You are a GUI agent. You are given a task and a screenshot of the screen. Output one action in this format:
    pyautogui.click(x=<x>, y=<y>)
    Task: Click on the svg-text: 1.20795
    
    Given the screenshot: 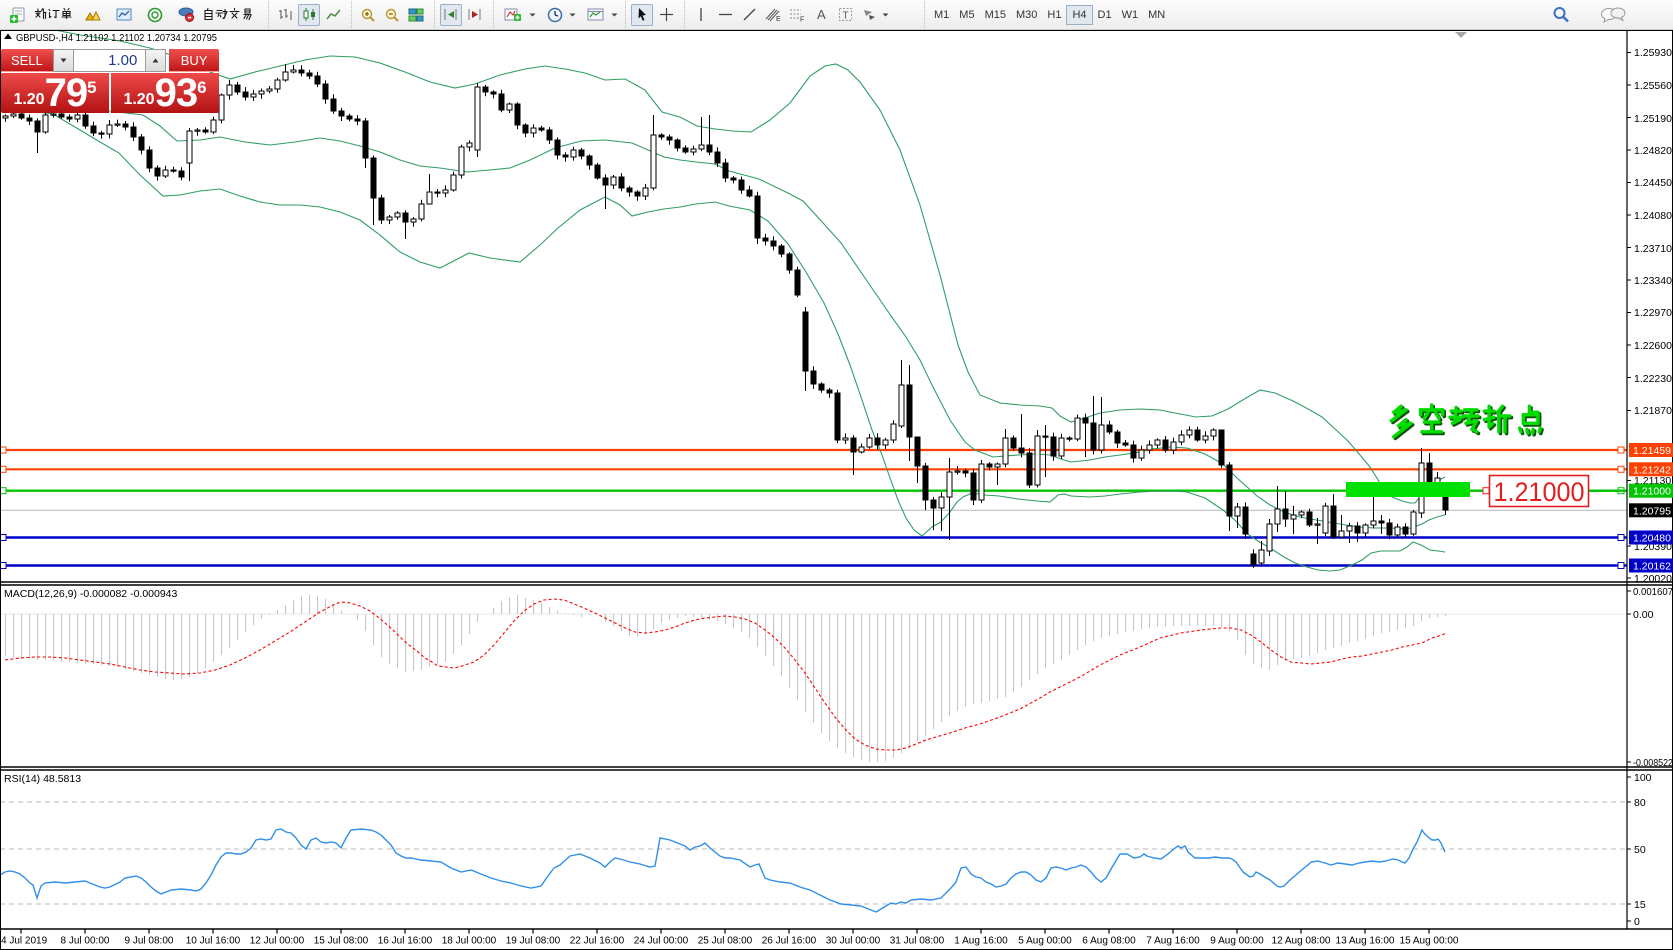 What is the action you would take?
    pyautogui.click(x=1652, y=511)
    